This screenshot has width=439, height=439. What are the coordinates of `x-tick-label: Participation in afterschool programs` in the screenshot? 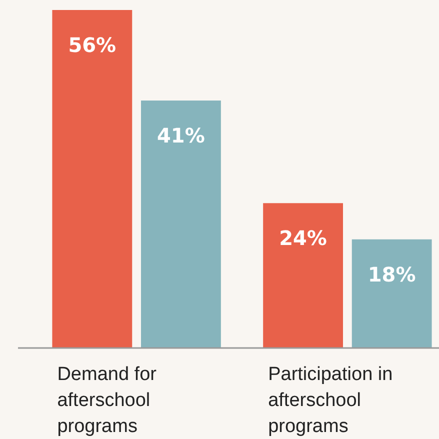 It's located at (330, 400).